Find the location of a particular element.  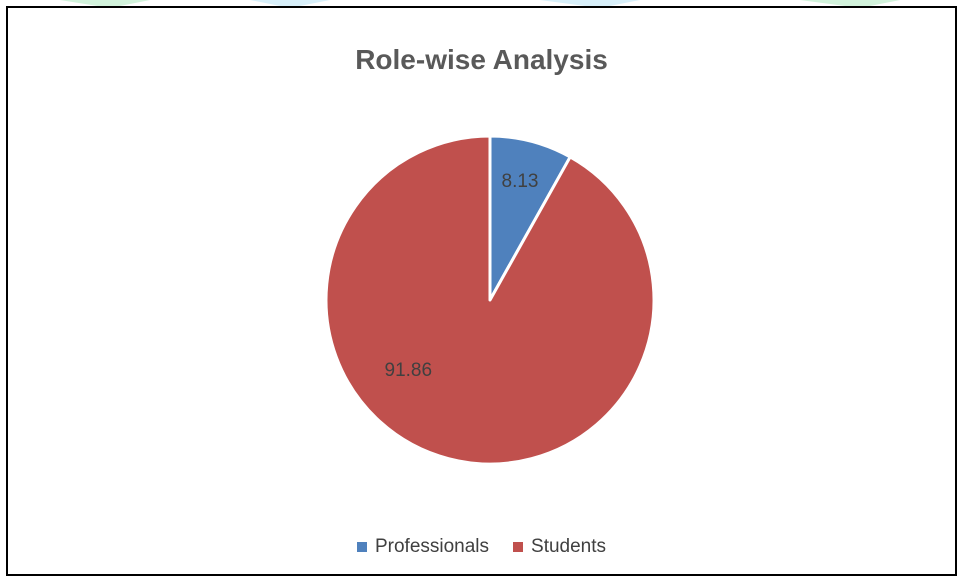

data-label-students: 91.86 is located at coordinates (409, 370).